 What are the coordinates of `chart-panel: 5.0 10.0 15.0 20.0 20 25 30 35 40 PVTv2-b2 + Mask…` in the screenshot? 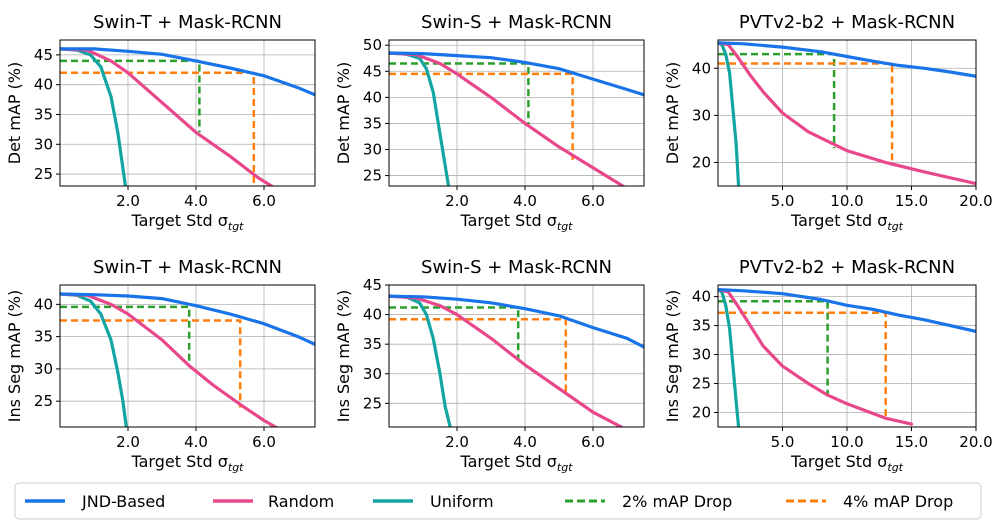 It's located at (828, 365).